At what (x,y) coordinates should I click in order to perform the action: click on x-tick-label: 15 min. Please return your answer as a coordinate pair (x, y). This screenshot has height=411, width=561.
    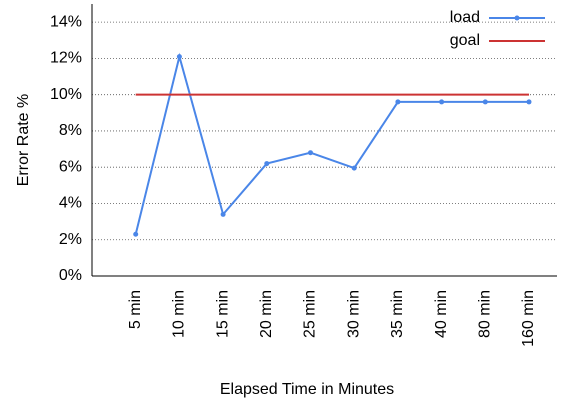
    Looking at the image, I should click on (222, 314).